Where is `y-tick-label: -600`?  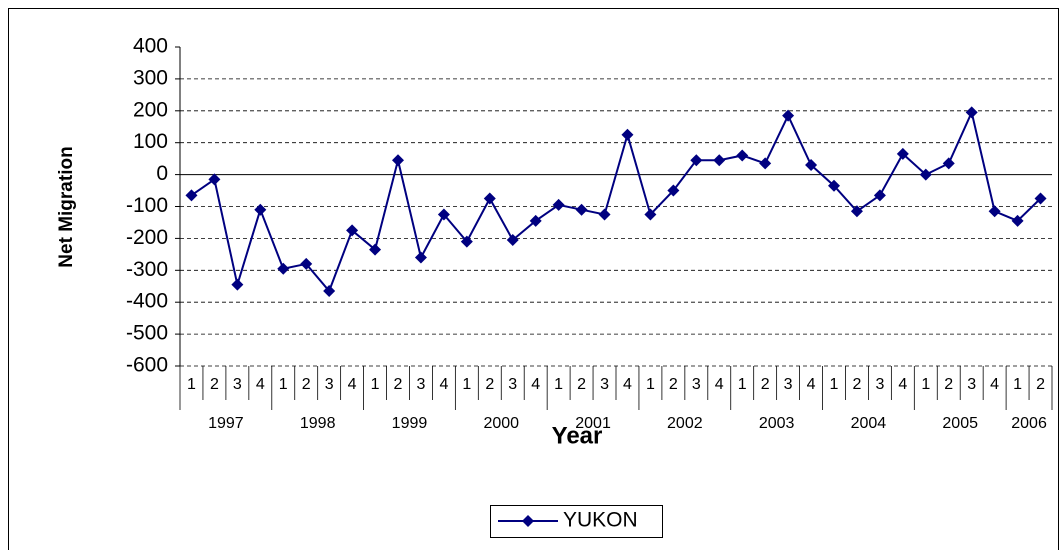 y-tick-label: -600 is located at coordinates (147, 365).